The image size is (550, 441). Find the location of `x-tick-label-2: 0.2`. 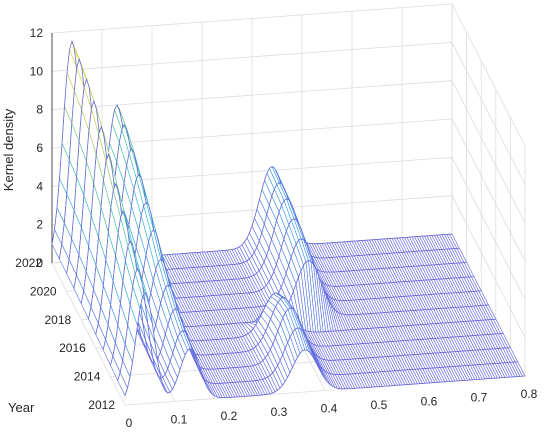

x-tick-label-2: 0.2 is located at coordinates (229, 416).